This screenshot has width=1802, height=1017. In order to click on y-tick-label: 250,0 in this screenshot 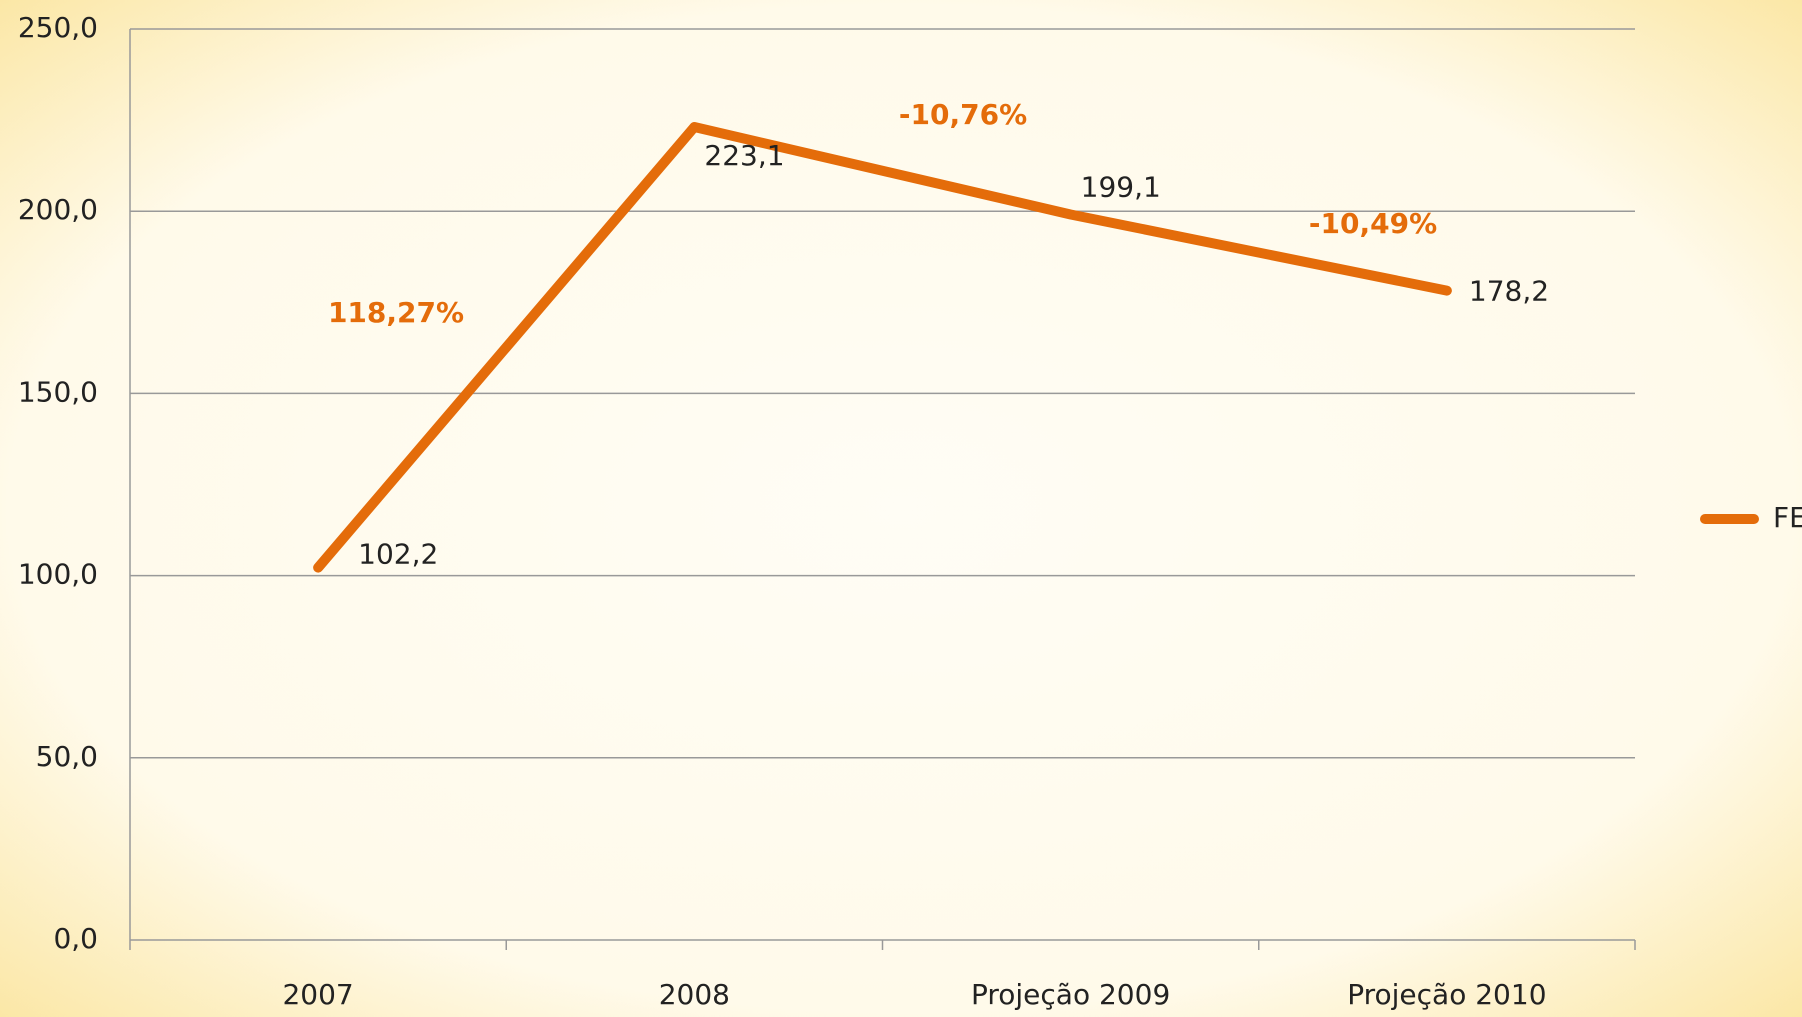, I will do `click(58, 27)`.